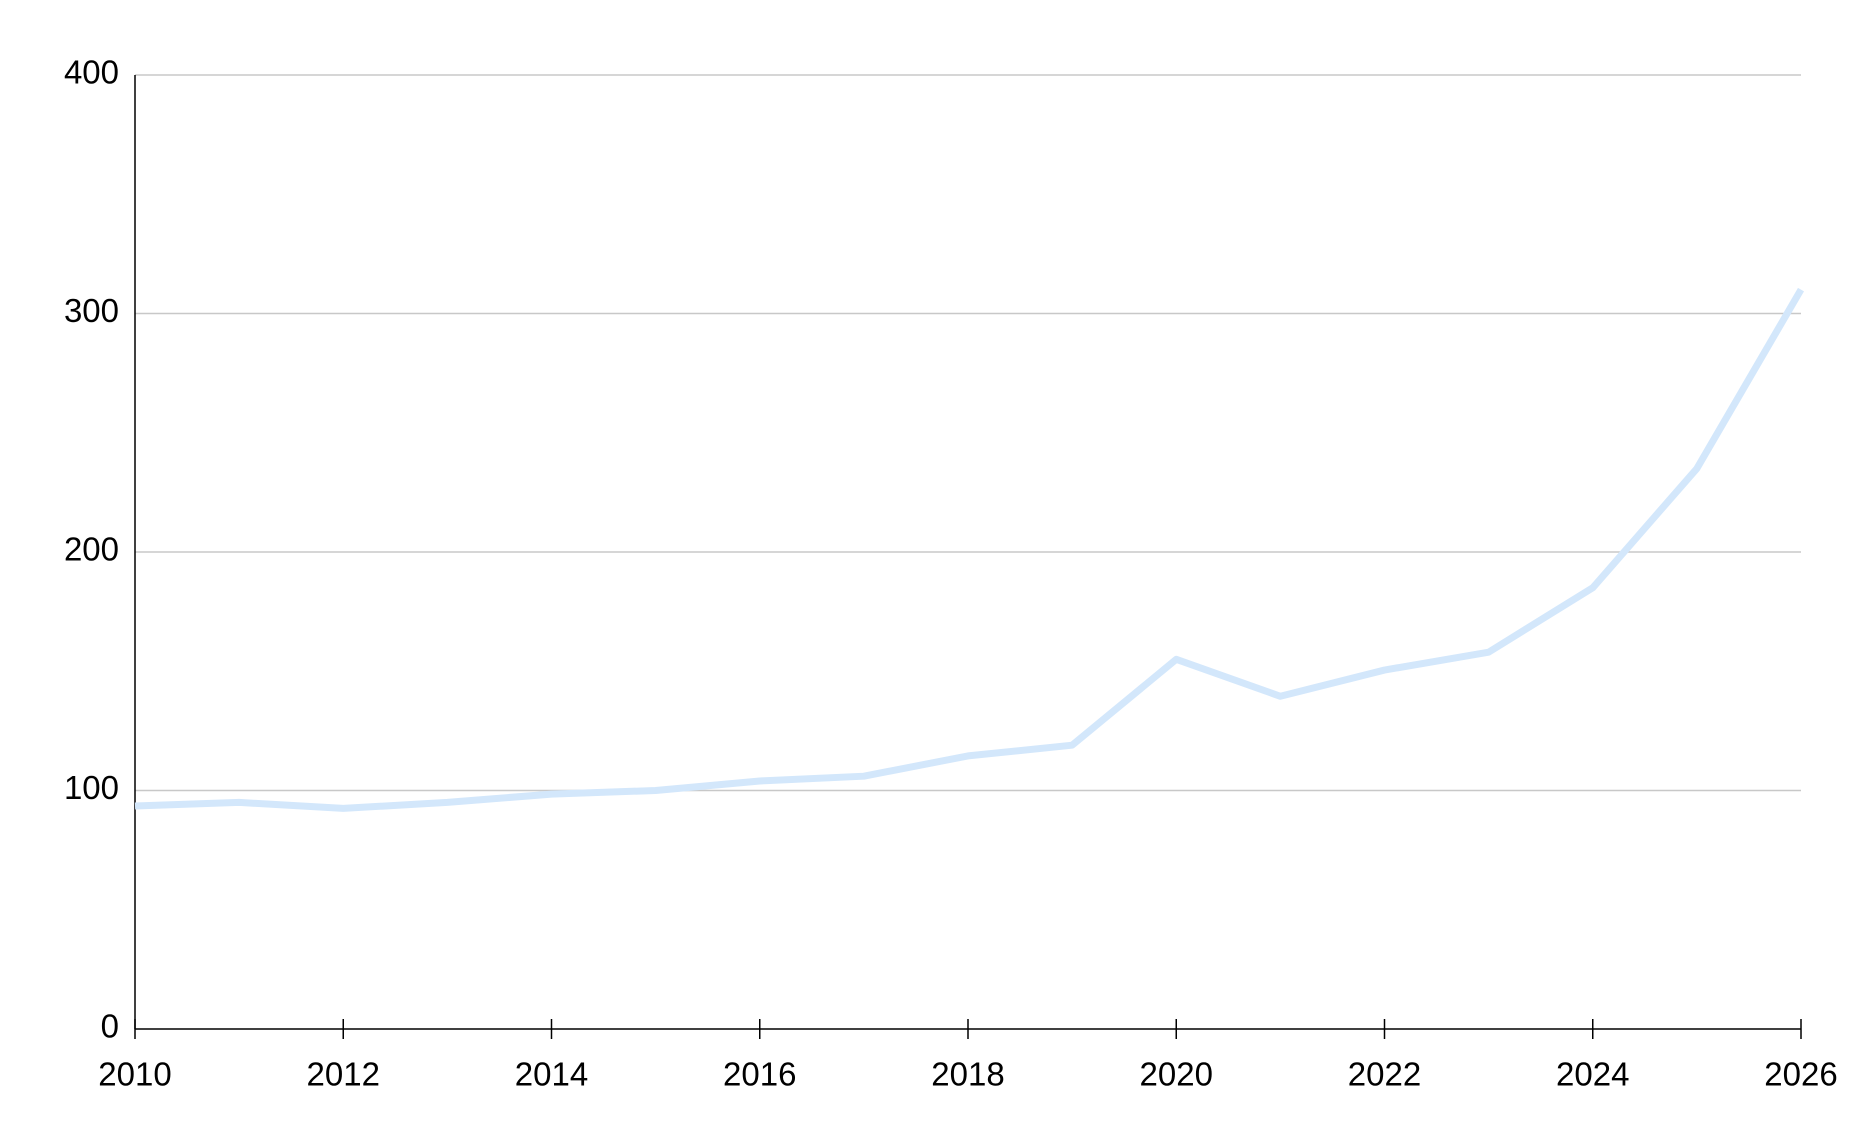 This screenshot has height=1148, width=1850. Describe the element at coordinates (551, 1074) in the screenshot. I see `x-tick-label: 2014` at that location.